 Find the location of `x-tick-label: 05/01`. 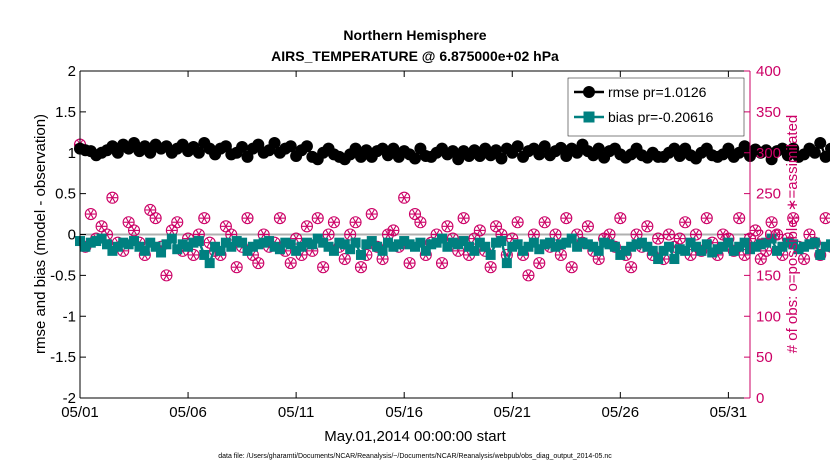

x-tick-label: 05/01 is located at coordinates (80, 412).